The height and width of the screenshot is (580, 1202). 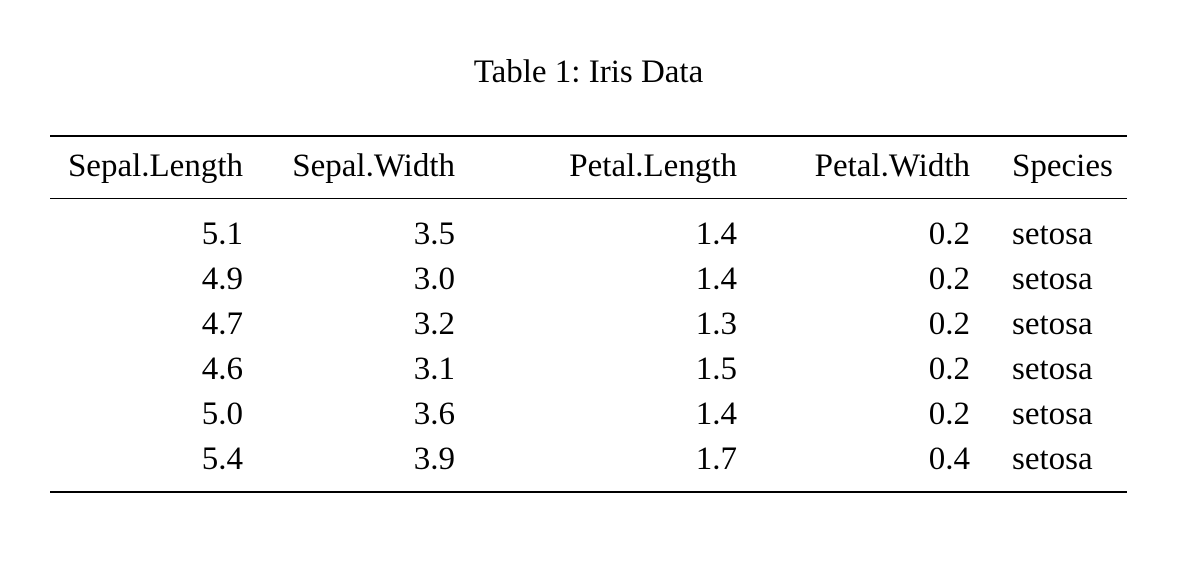 What do you see at coordinates (653, 166) in the screenshot?
I see `column-header-petal-length: Petal.Length` at bounding box center [653, 166].